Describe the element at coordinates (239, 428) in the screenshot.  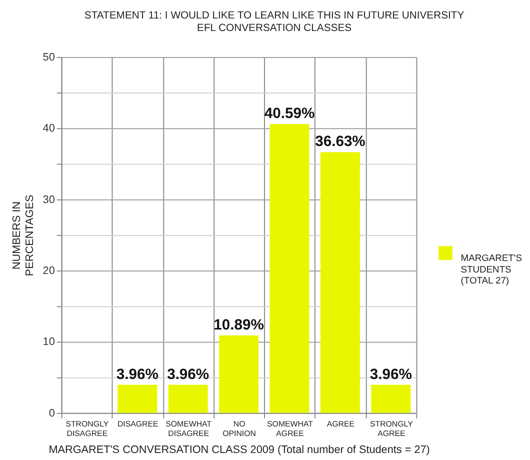
I see `x-tick-label: NO OPINION` at that location.